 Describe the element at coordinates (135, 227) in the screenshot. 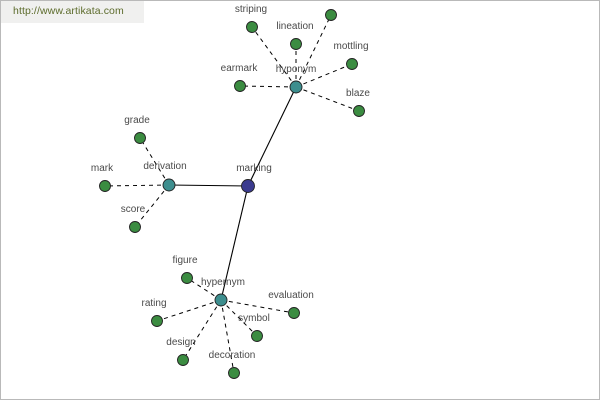

I see `graph-node-score` at that location.